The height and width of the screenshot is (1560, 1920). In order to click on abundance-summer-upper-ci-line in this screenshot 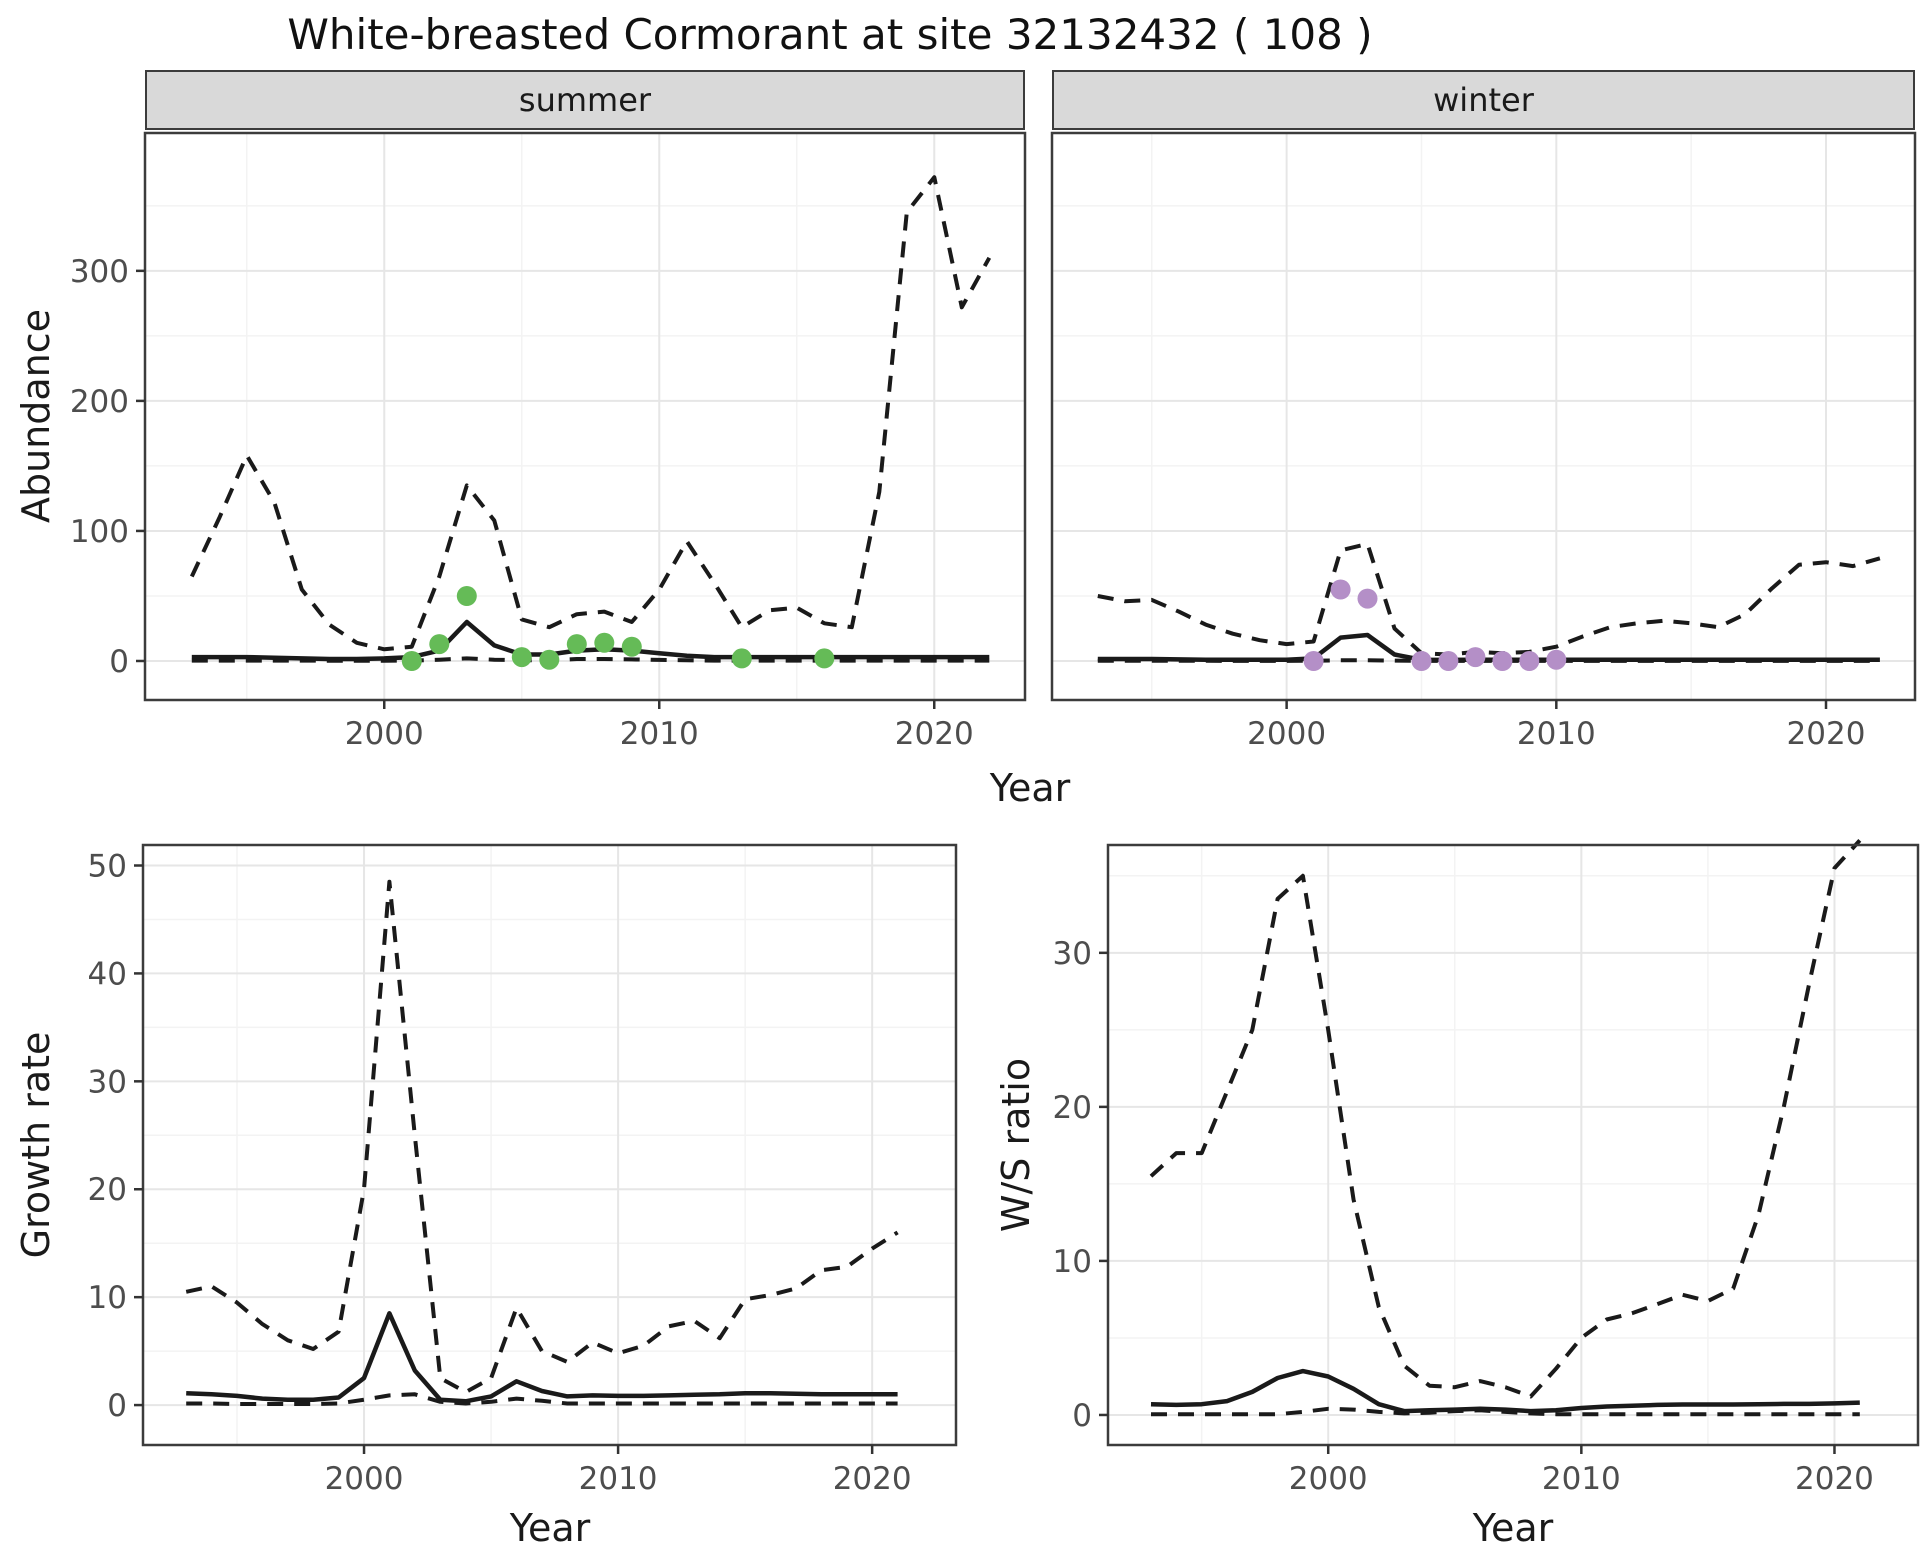, I will do `click(590, 413)`.